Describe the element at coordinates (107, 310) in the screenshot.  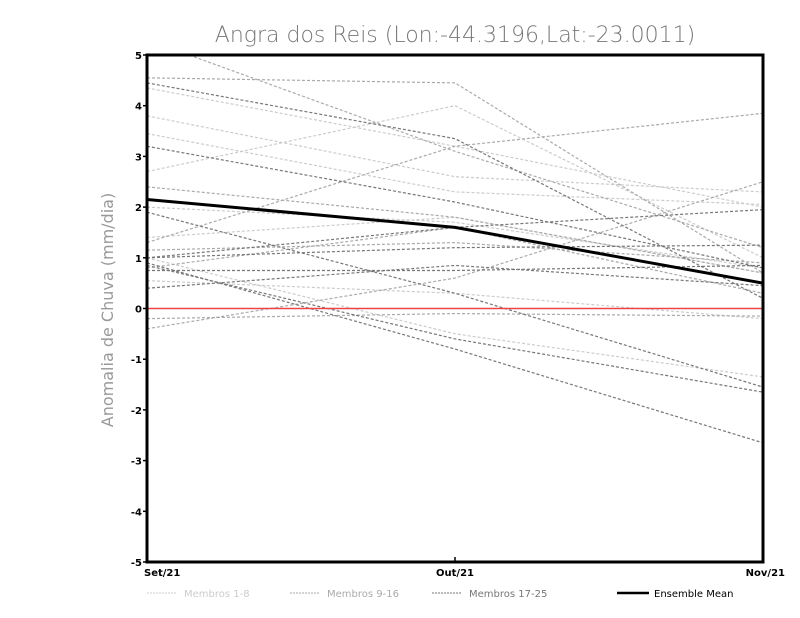
I see `y-axis-label: Anomalia de Chuva (mm/dia)` at that location.